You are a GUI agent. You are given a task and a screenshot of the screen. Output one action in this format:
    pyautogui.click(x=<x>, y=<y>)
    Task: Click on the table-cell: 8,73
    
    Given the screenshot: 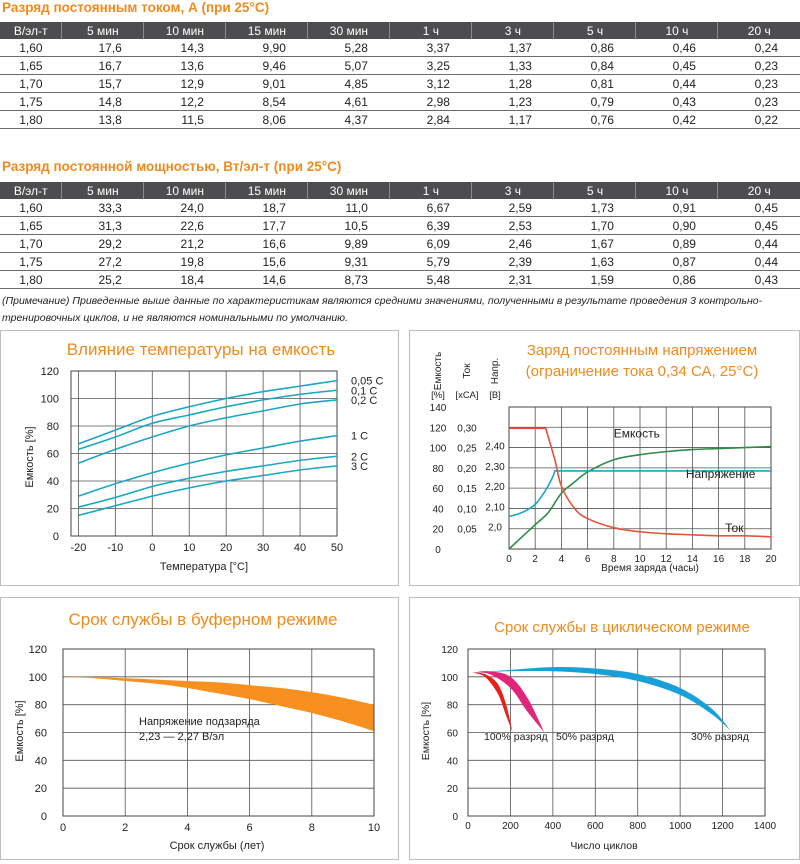 What is the action you would take?
    pyautogui.click(x=348, y=279)
    